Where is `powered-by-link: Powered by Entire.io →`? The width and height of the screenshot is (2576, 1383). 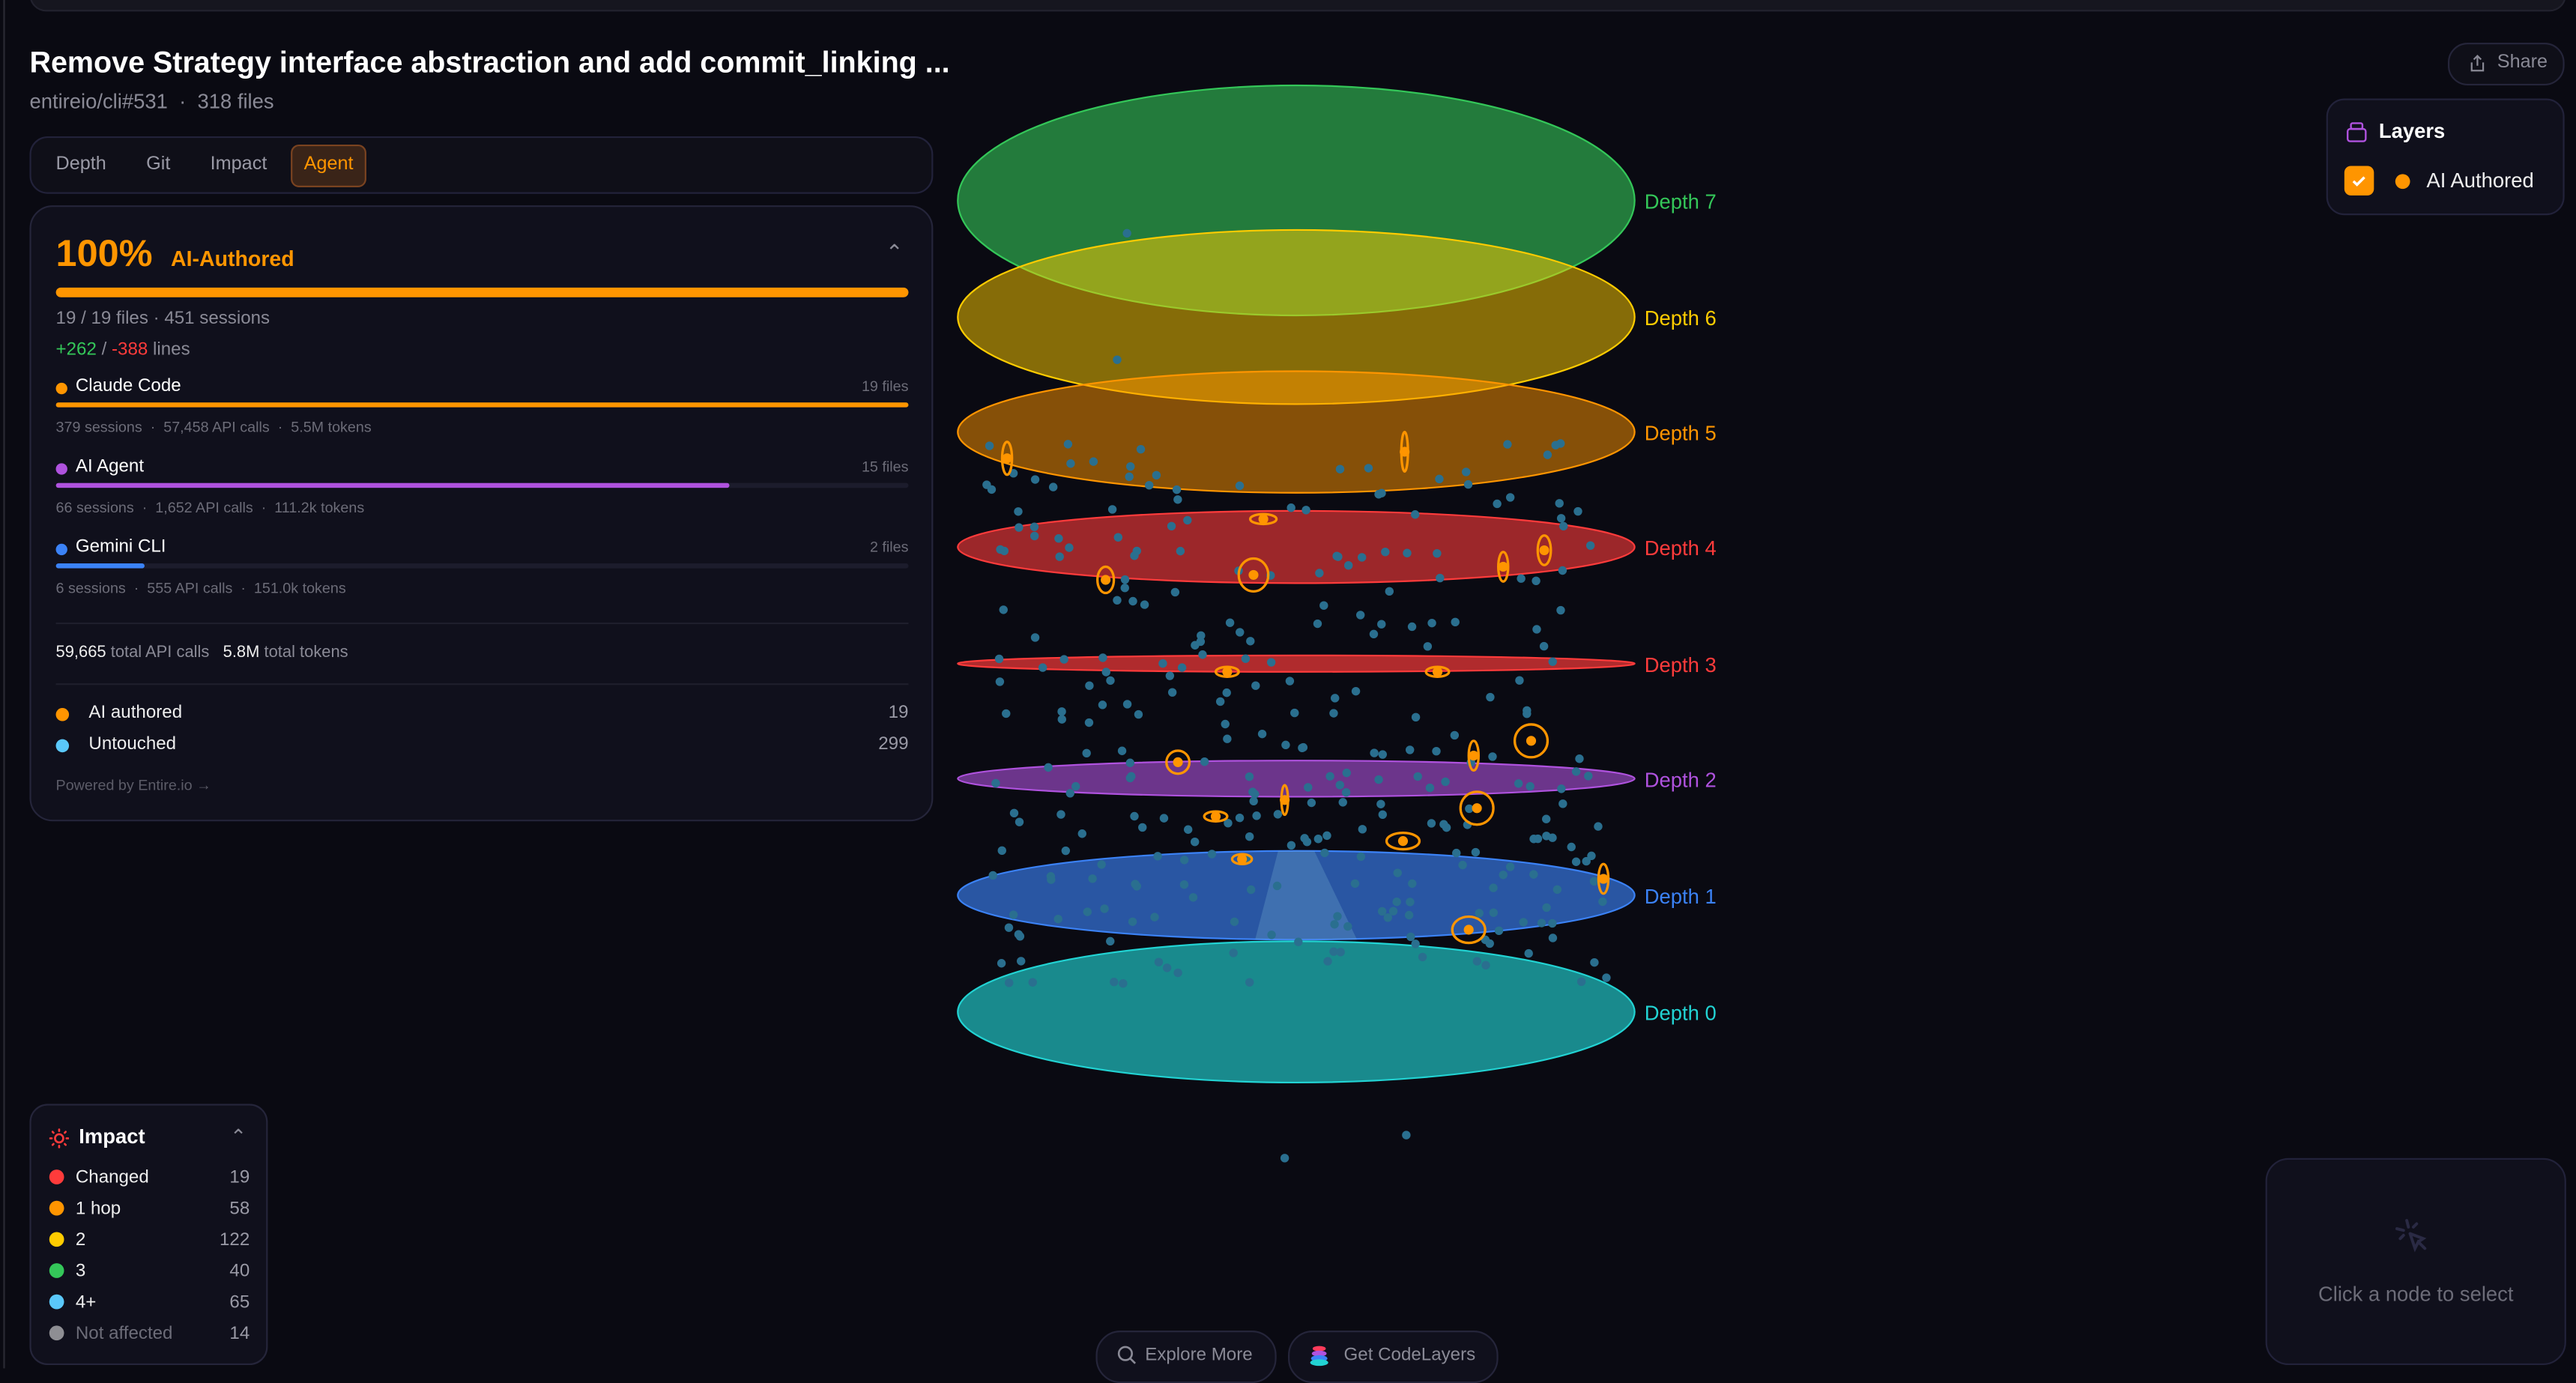 powered-by-link: Powered by Entire.io → is located at coordinates (133, 785).